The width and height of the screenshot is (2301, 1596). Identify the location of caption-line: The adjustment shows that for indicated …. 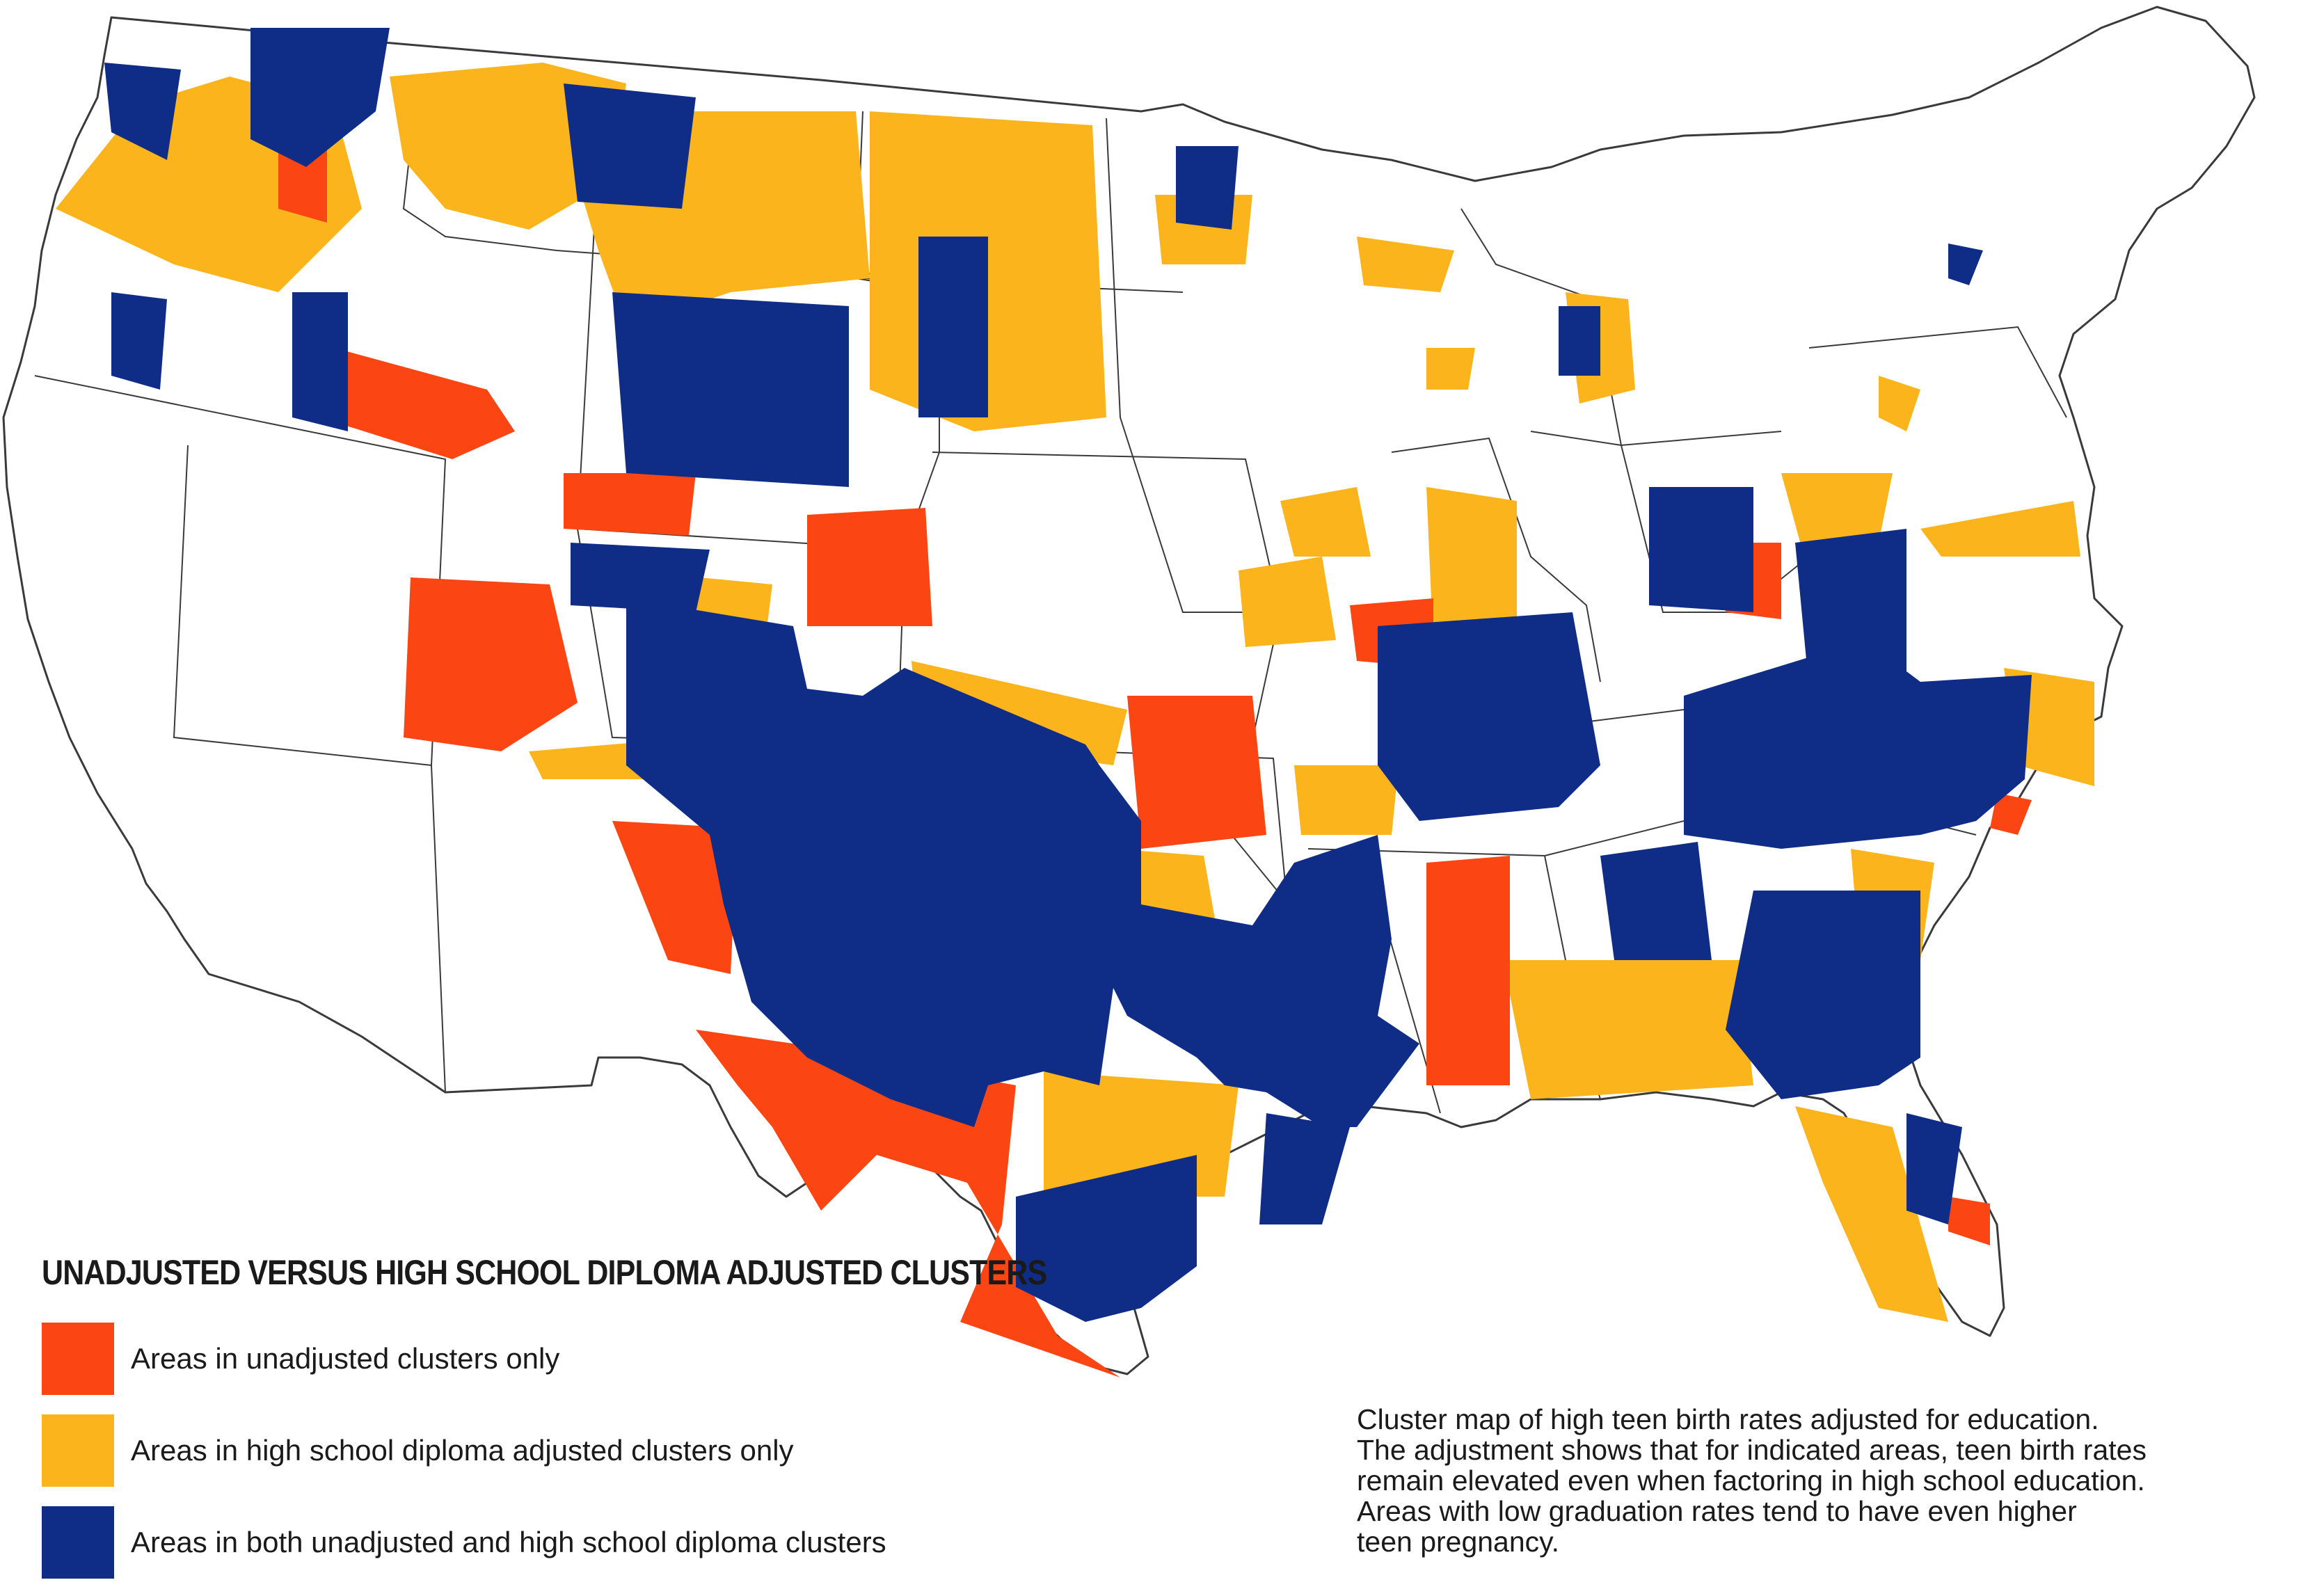
(1752, 1450).